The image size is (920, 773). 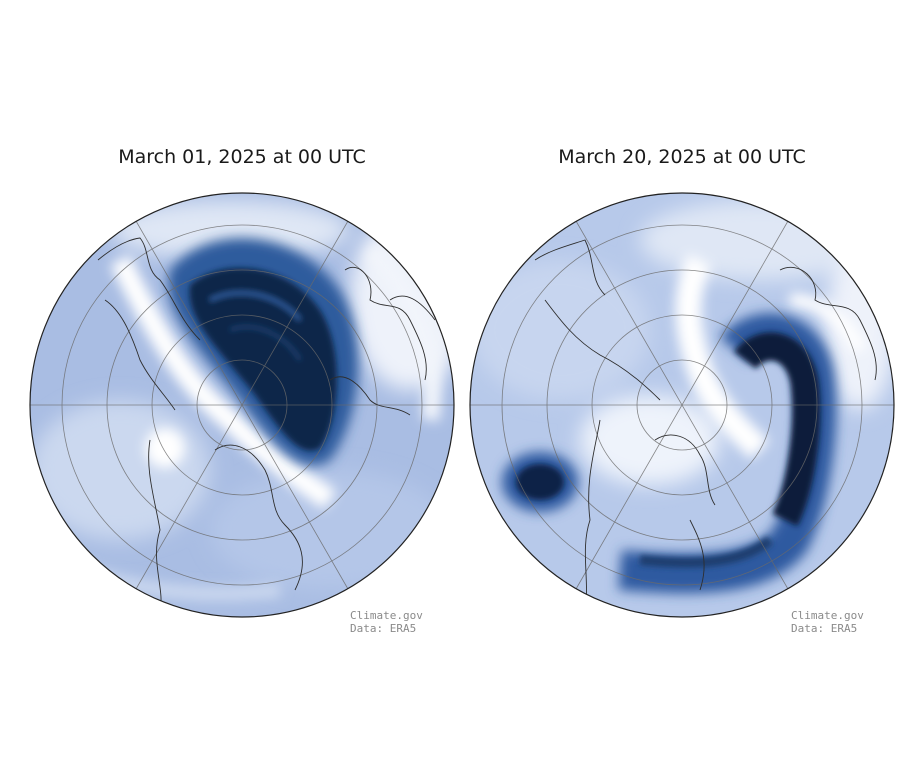 What do you see at coordinates (386, 615) in the screenshot?
I see `credit-source-left: Climate.gov` at bounding box center [386, 615].